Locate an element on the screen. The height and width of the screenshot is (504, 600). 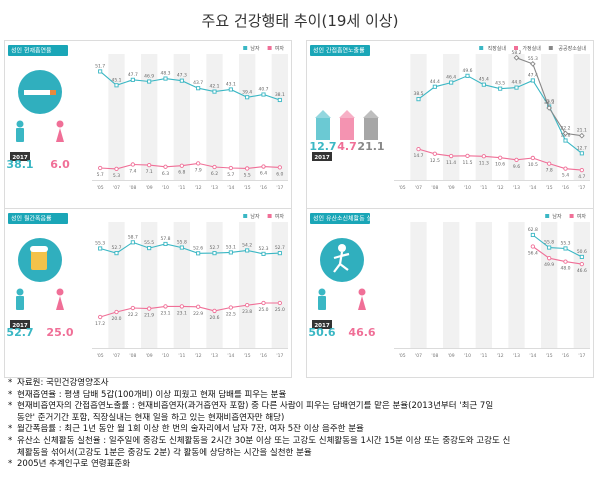
data-label: 5.3 is located at coordinates (116, 176).